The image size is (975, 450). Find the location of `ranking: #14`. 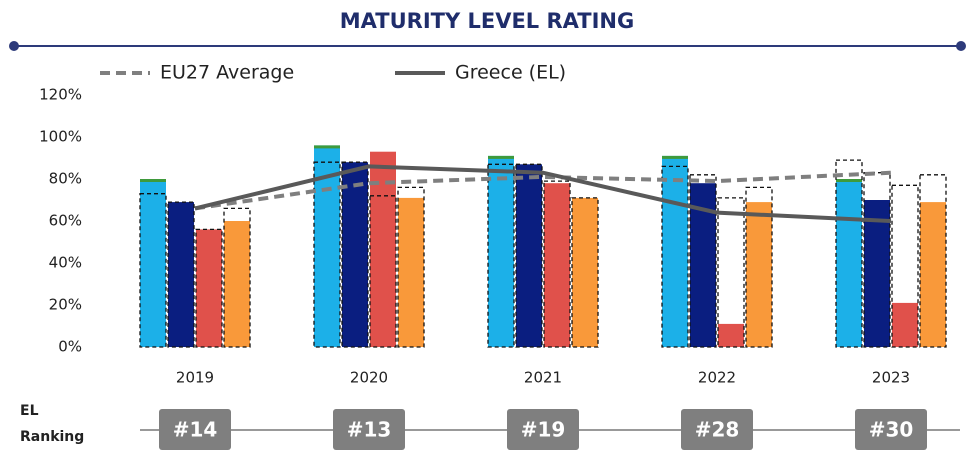

ranking: #14 is located at coordinates (195, 430).